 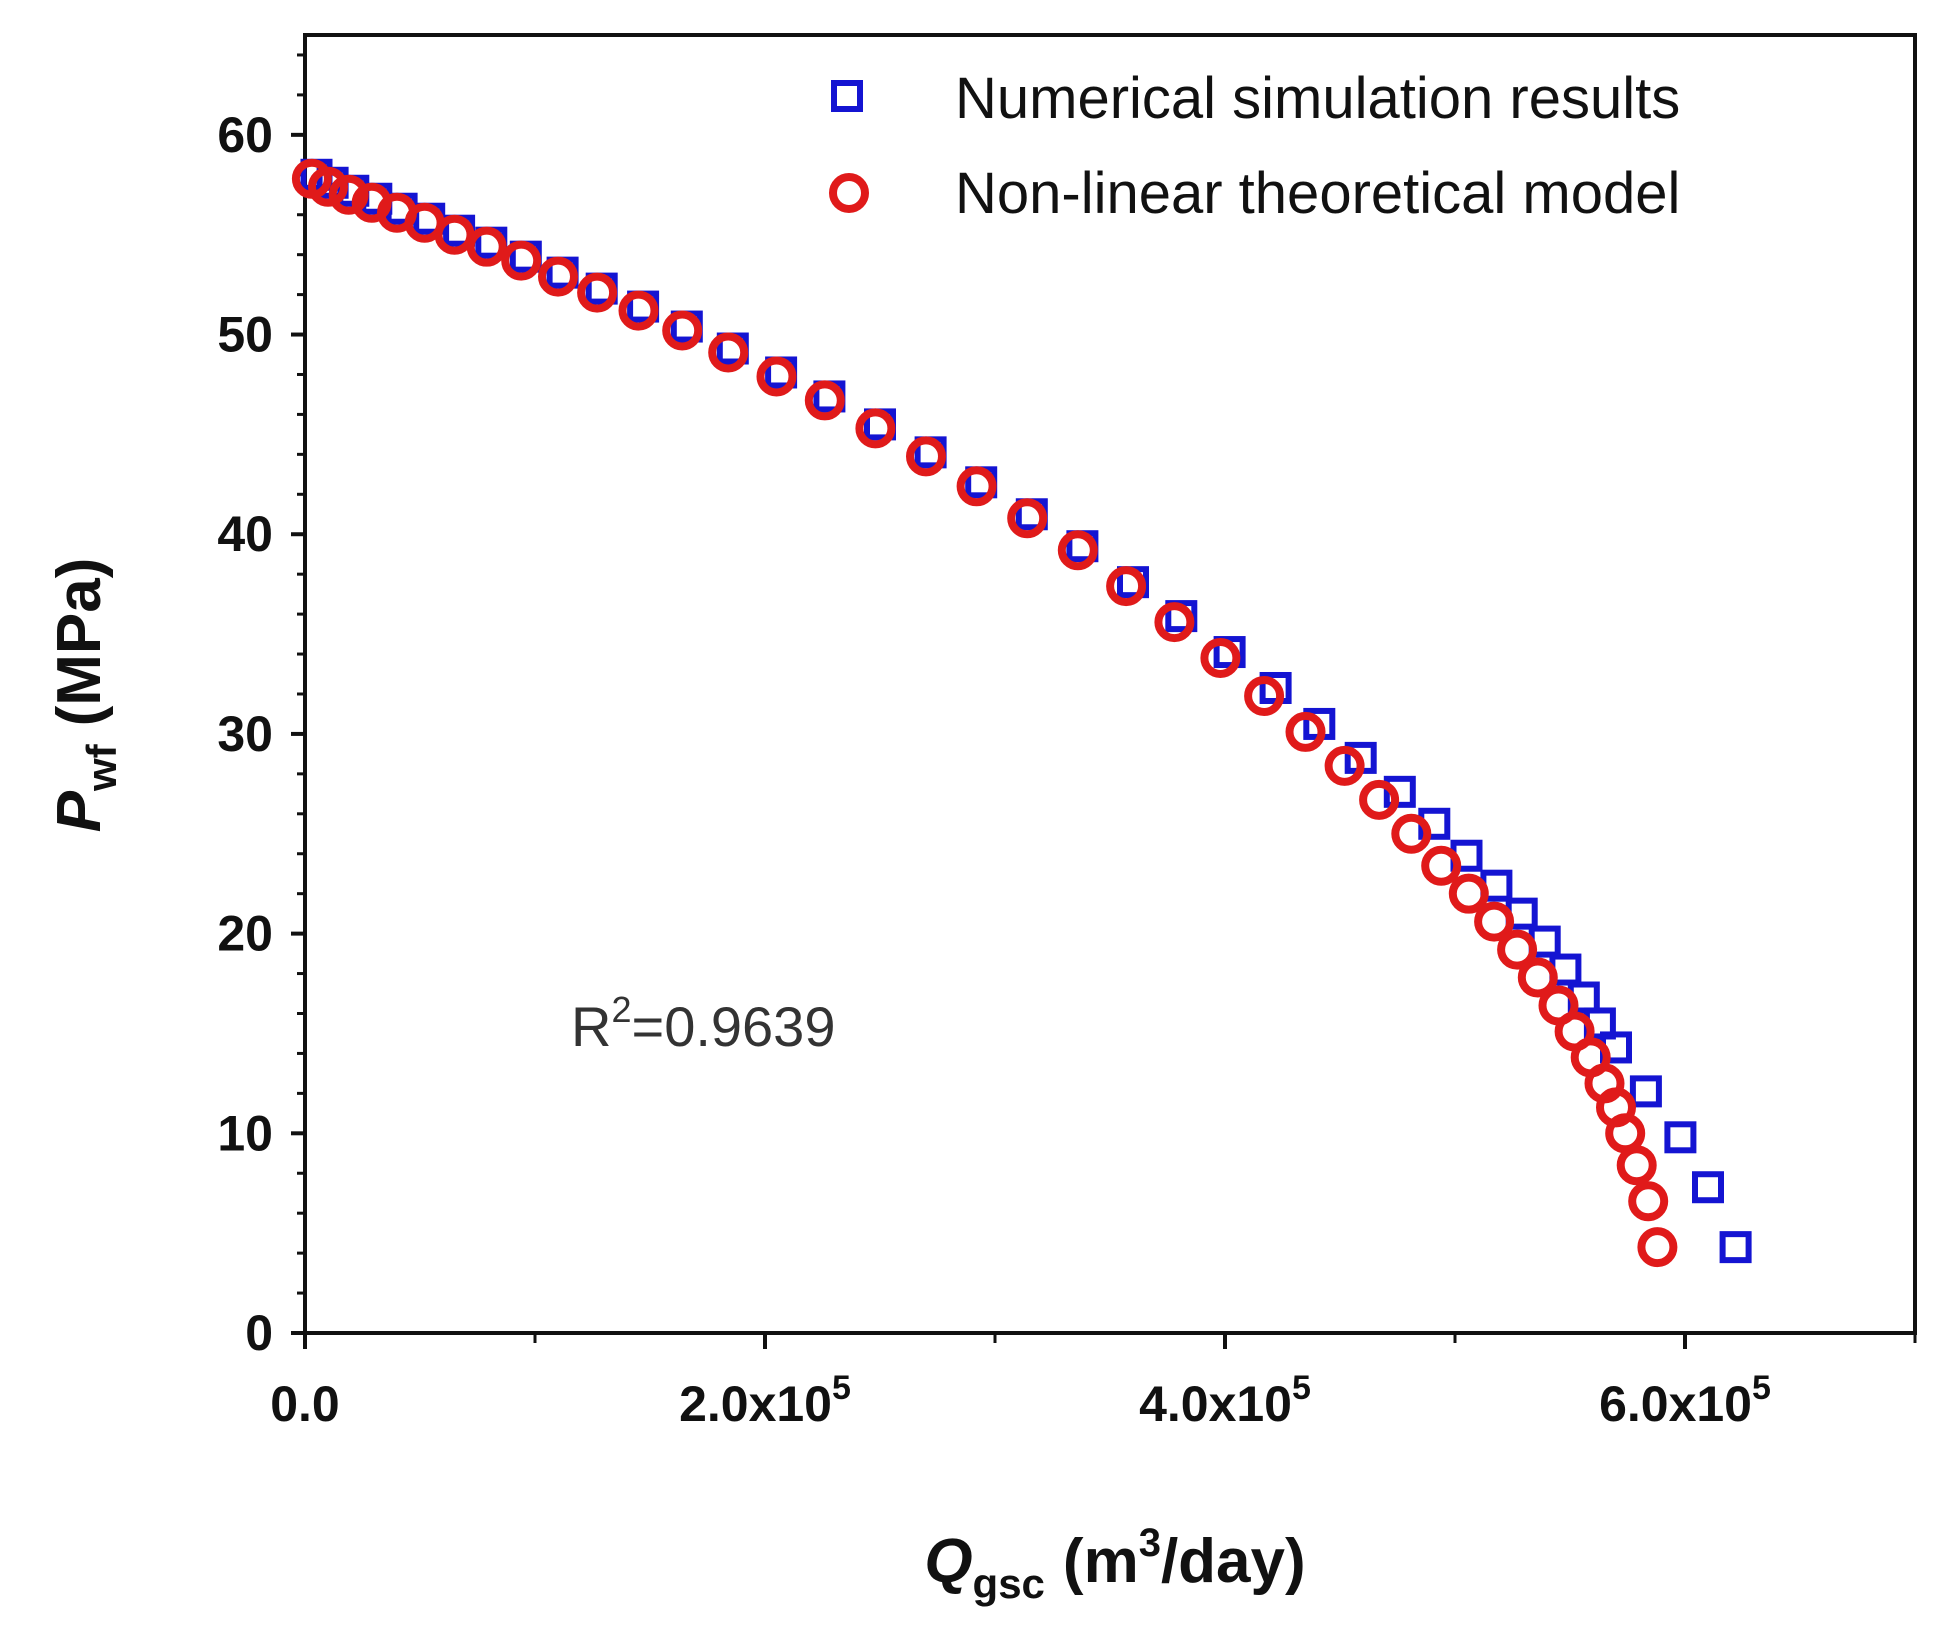 I want to click on x-axis-title-unit-sup: 3, so click(x=1150, y=1543).